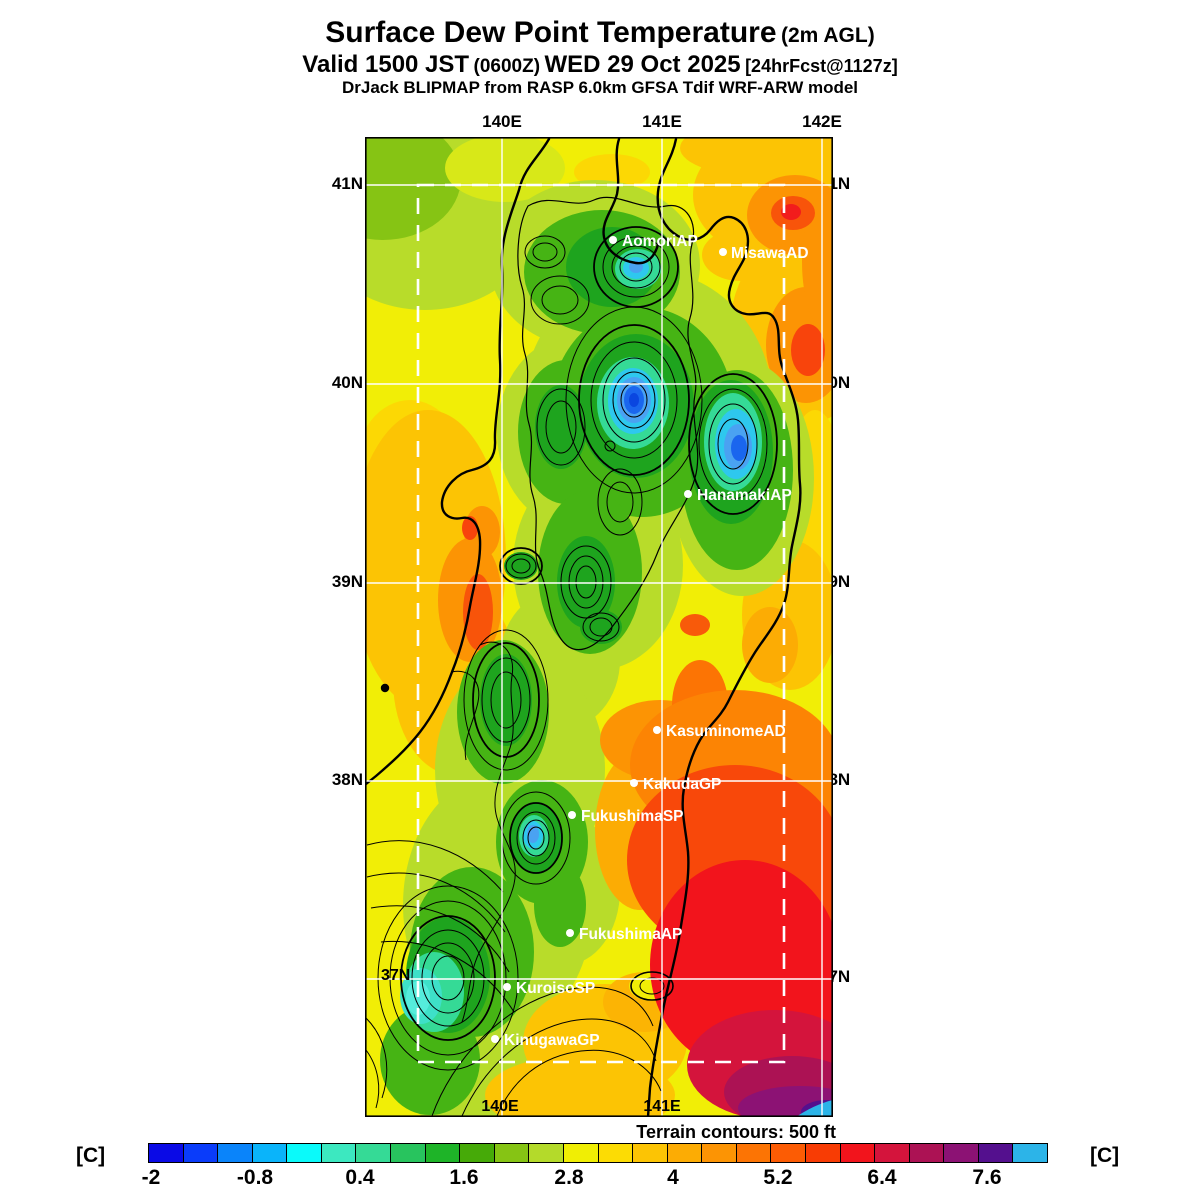 Image resolution: width=1200 pixels, height=1200 pixels. What do you see at coordinates (632, 816) in the screenshot?
I see `station-label-fukushimasp: FukushimaSP` at bounding box center [632, 816].